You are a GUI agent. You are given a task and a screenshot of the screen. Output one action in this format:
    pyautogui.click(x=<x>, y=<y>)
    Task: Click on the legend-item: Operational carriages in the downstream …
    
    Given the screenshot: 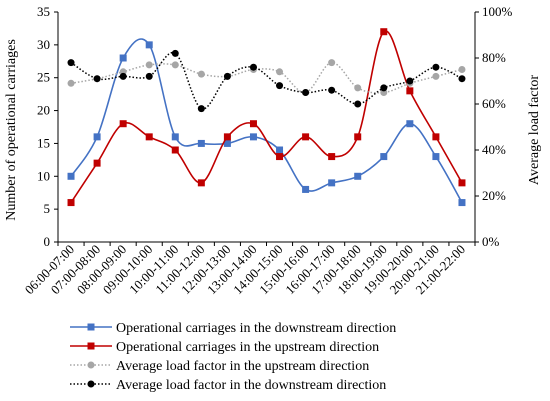 What is the action you would take?
    pyautogui.click(x=233, y=328)
    